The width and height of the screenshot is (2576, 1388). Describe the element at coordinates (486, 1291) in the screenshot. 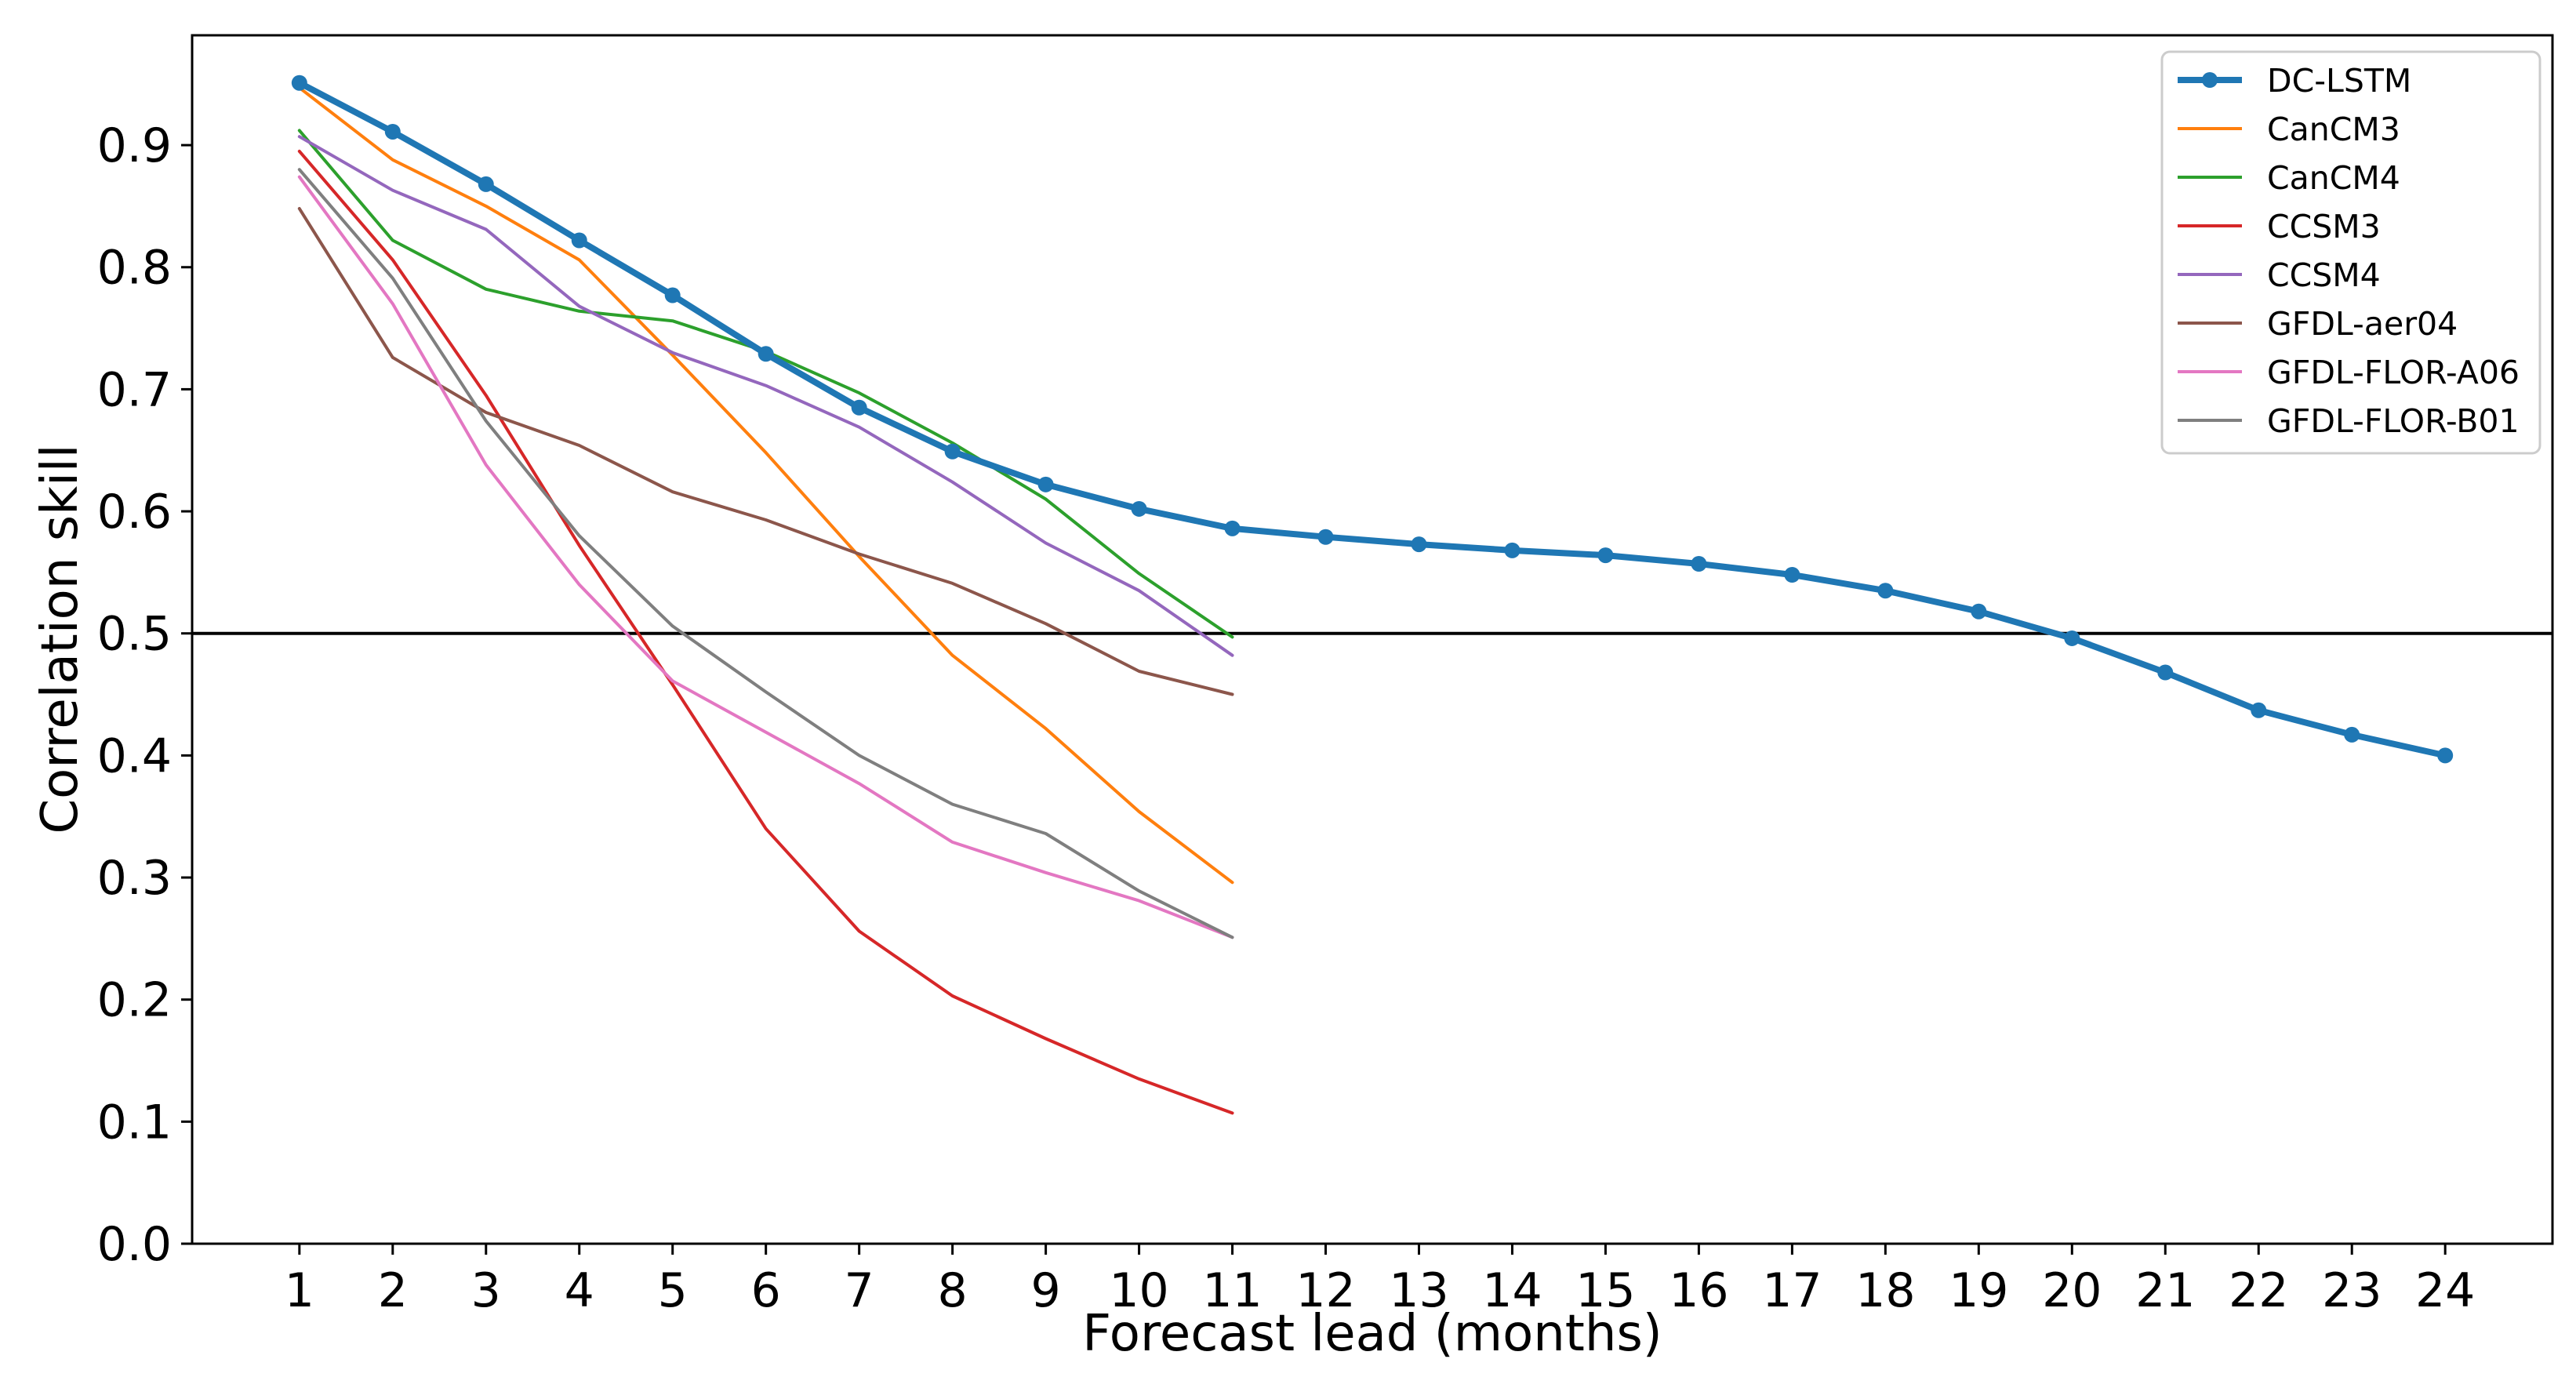

I see `x-tick-label: 3` at that location.